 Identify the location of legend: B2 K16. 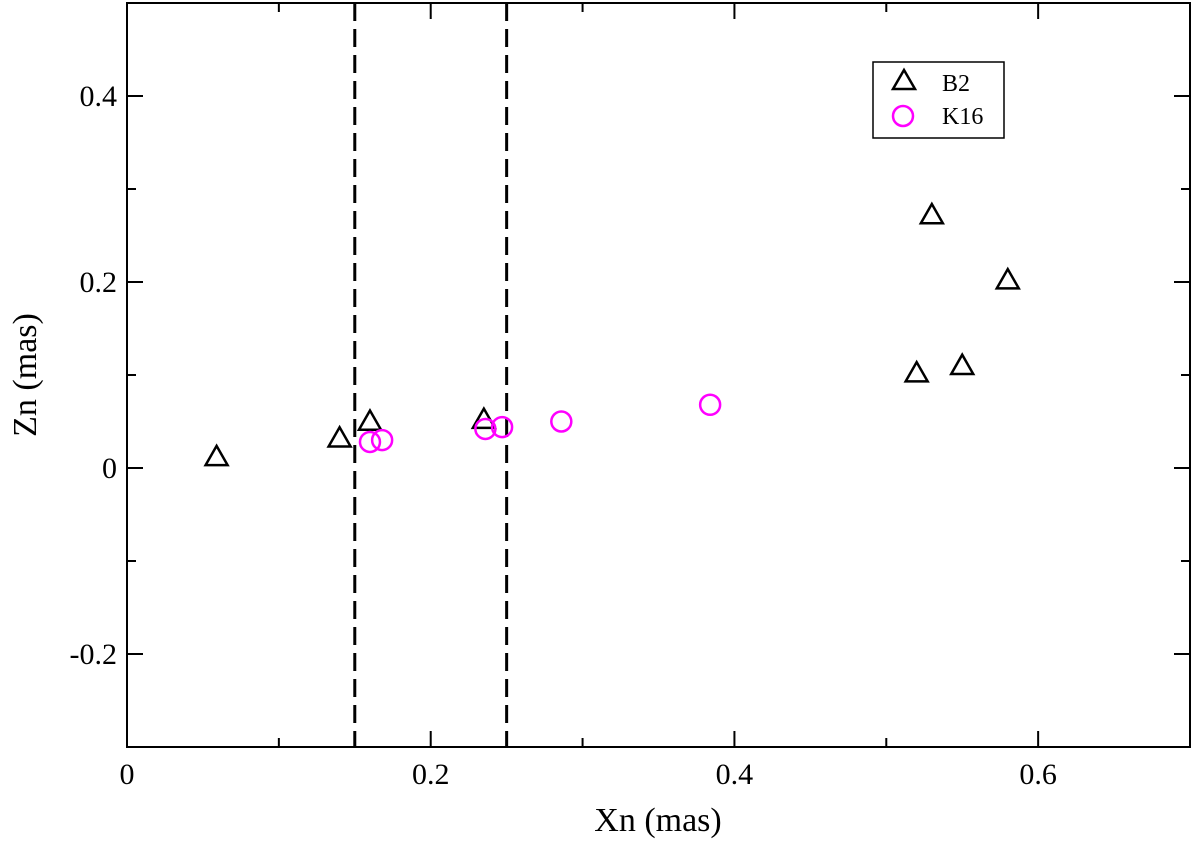
(938, 100).